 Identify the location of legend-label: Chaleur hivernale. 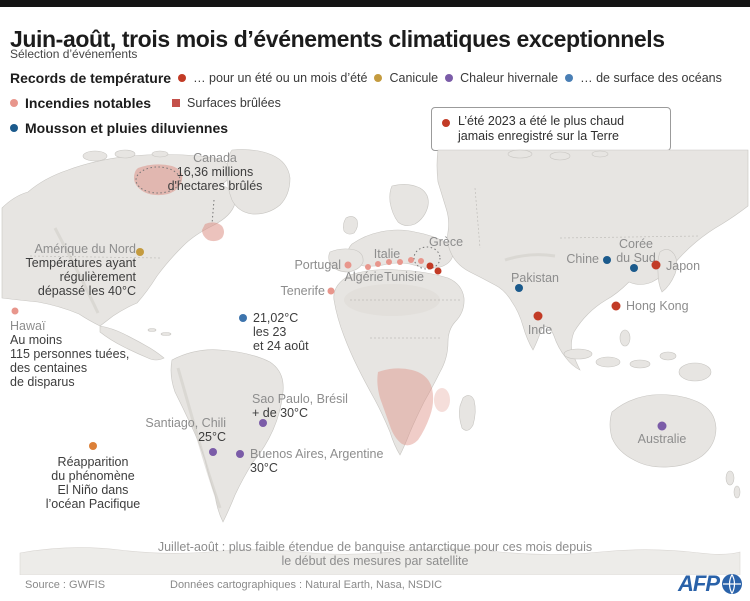
(509, 77).